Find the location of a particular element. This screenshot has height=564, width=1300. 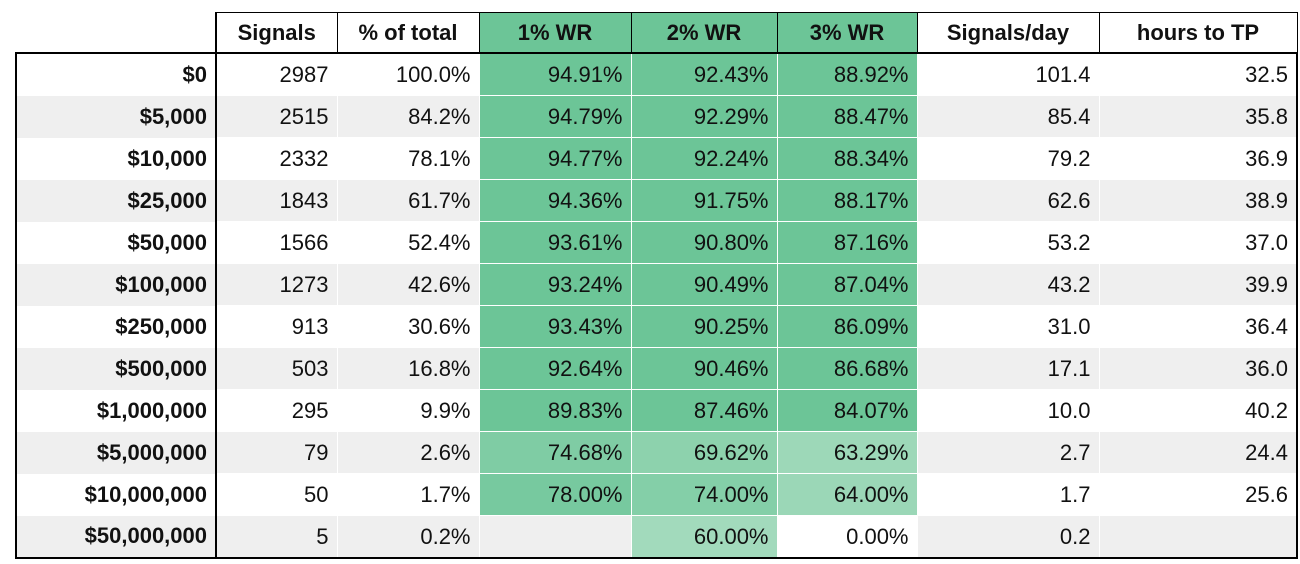

row-label: $5,000,000 is located at coordinates (116, 452).